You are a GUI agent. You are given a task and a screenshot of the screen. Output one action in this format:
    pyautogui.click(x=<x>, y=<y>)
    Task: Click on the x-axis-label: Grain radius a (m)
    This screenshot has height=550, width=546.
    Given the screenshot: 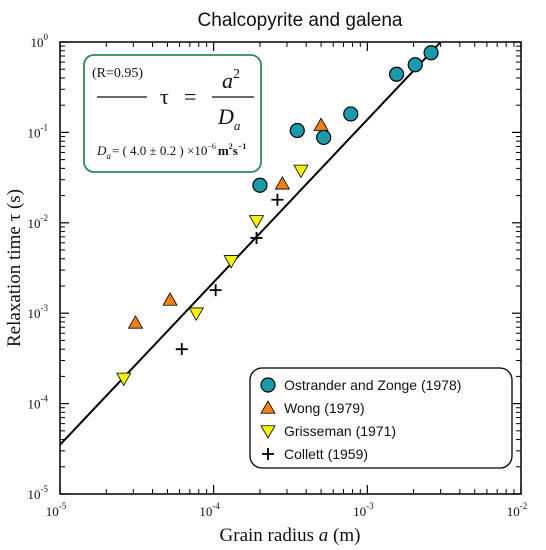 What is the action you would take?
    pyautogui.click(x=290, y=535)
    